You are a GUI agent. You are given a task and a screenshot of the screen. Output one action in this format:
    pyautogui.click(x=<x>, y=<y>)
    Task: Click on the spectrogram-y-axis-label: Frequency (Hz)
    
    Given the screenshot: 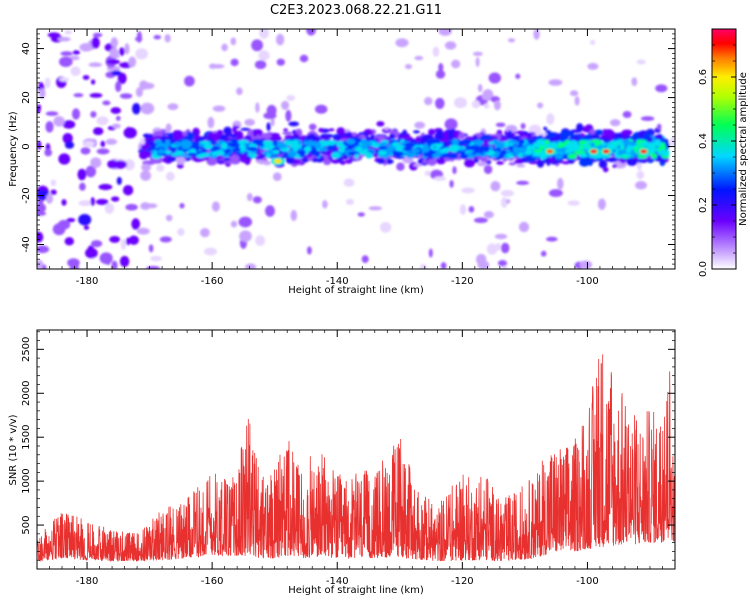 What is the action you would take?
    pyautogui.click(x=13, y=149)
    